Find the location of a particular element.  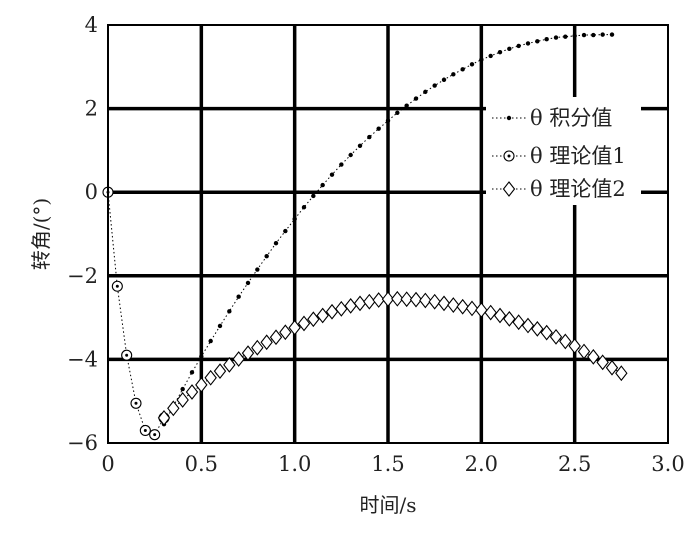

legend-sample-dot-icon is located at coordinates (509, 118).